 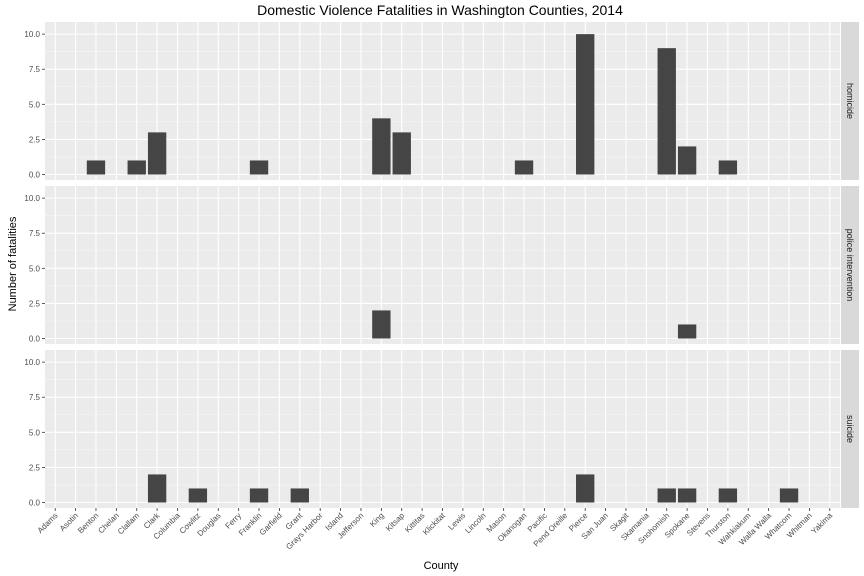 What do you see at coordinates (96, 167) in the screenshot?
I see `bar-homicide-Benton` at bounding box center [96, 167].